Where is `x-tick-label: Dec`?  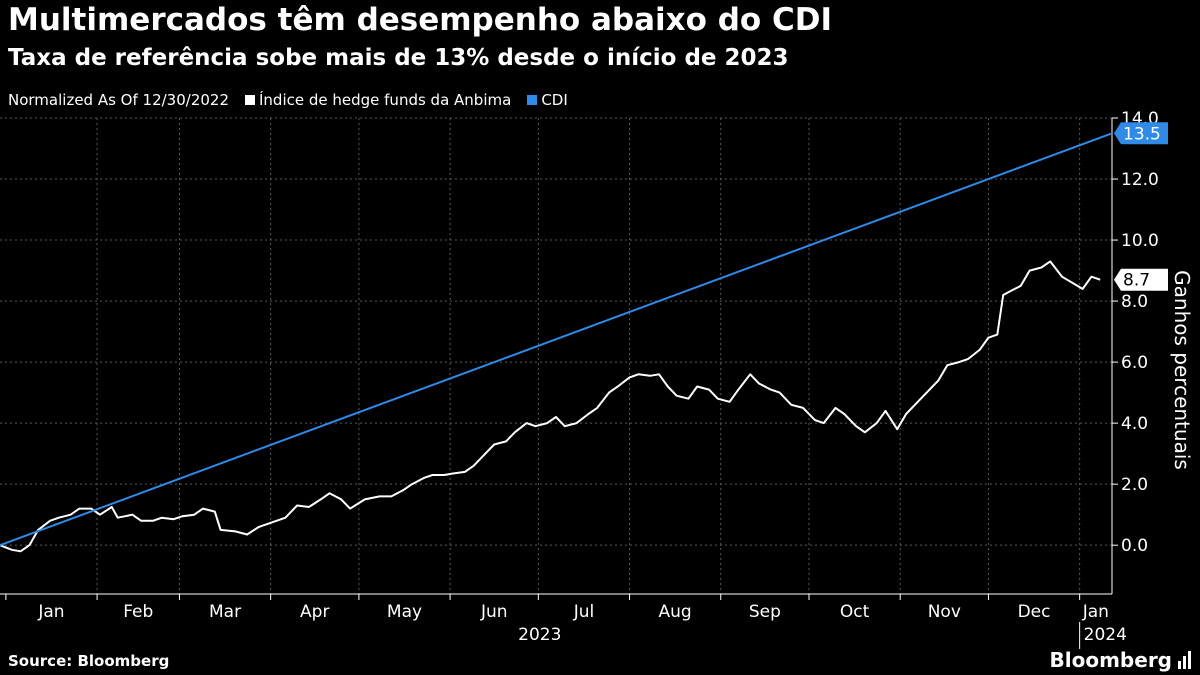 x-tick-label: Dec is located at coordinates (1034, 612).